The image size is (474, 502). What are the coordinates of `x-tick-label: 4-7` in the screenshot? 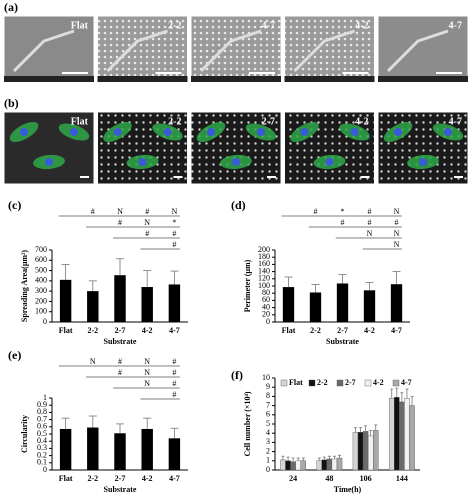 It's located at (174, 330).